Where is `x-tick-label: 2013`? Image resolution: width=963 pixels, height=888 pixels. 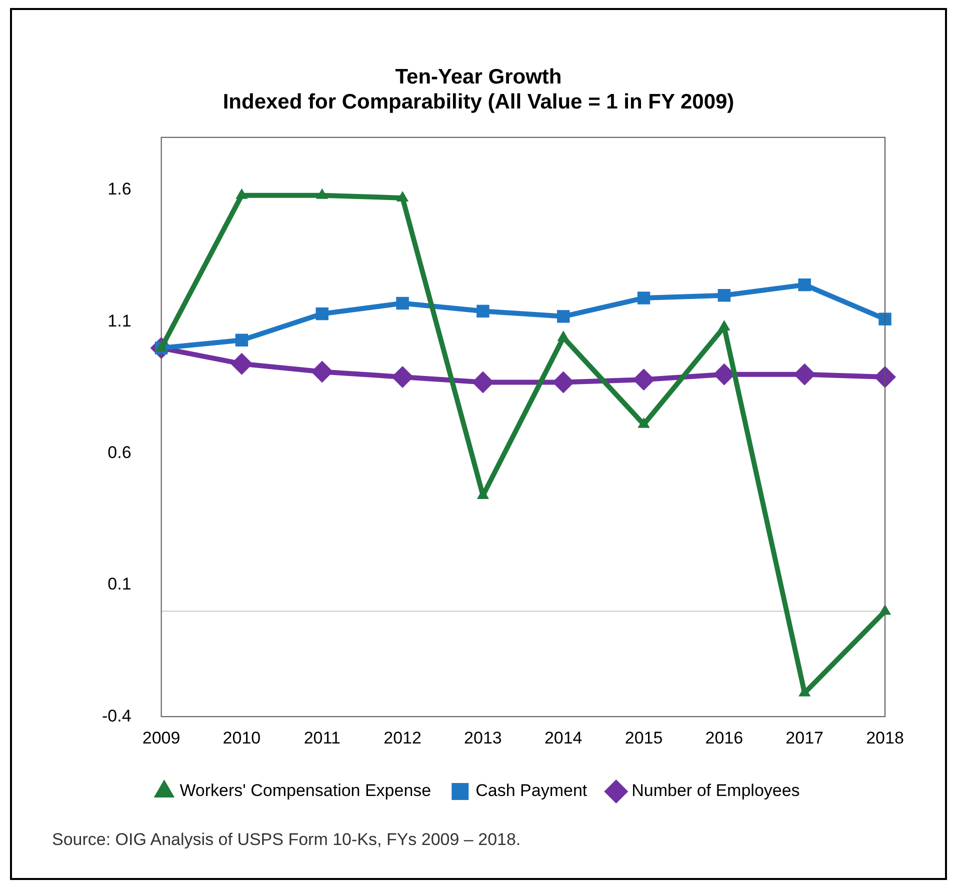 x-tick-label: 2013 is located at coordinates (483, 738).